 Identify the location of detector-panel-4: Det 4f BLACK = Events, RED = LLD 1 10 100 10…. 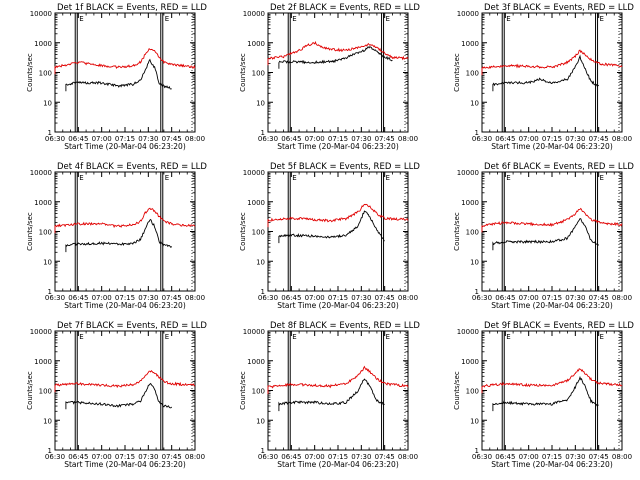
(116, 236).